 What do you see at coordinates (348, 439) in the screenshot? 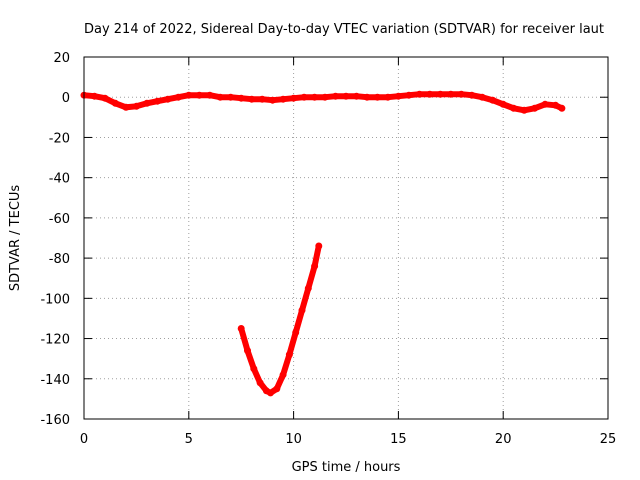
I see `x-tick-labels: 0 5 10 15 20 25` at bounding box center [348, 439].